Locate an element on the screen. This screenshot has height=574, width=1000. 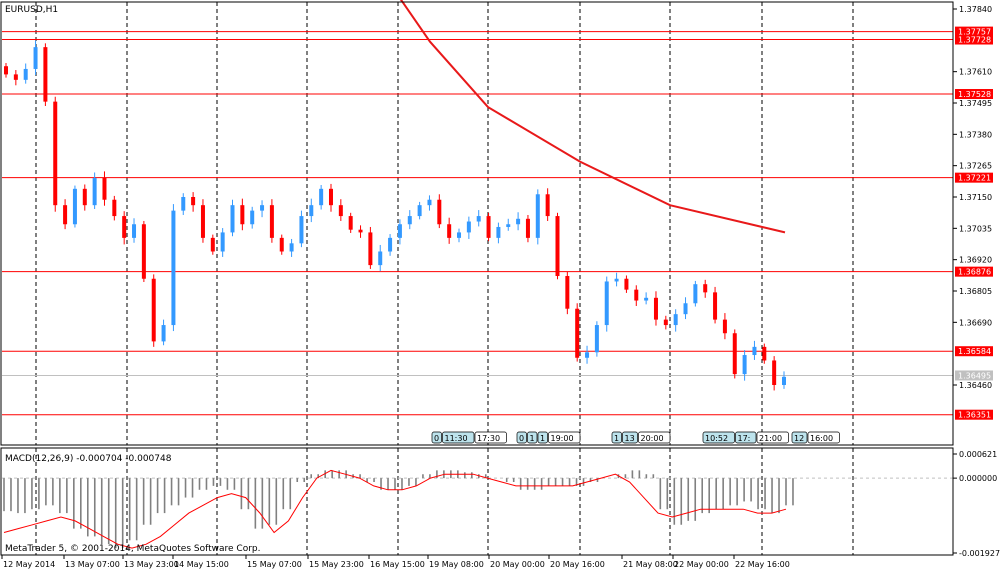
time-marker-label: 12 is located at coordinates (799, 438).